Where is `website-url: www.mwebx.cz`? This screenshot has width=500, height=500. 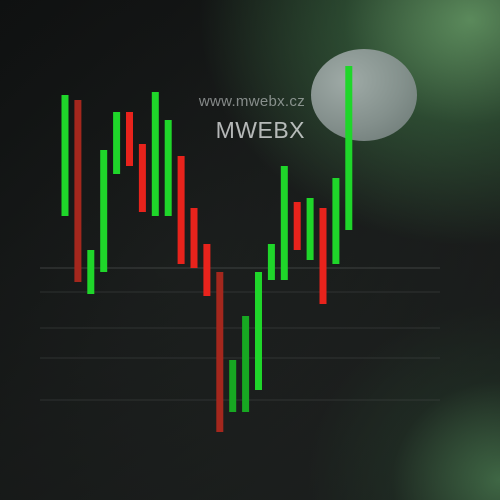 website-url: www.mwebx.cz is located at coordinates (251, 101).